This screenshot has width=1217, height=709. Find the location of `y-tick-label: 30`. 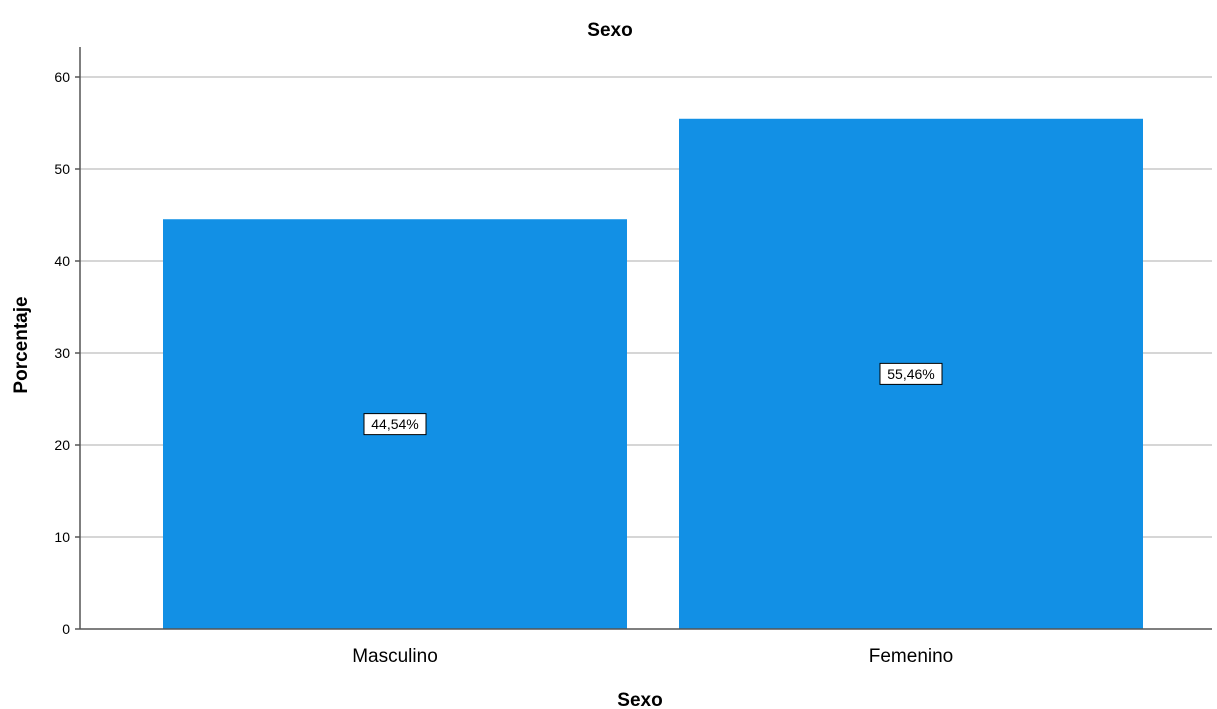

y-tick-label: 30 is located at coordinates (62, 353).